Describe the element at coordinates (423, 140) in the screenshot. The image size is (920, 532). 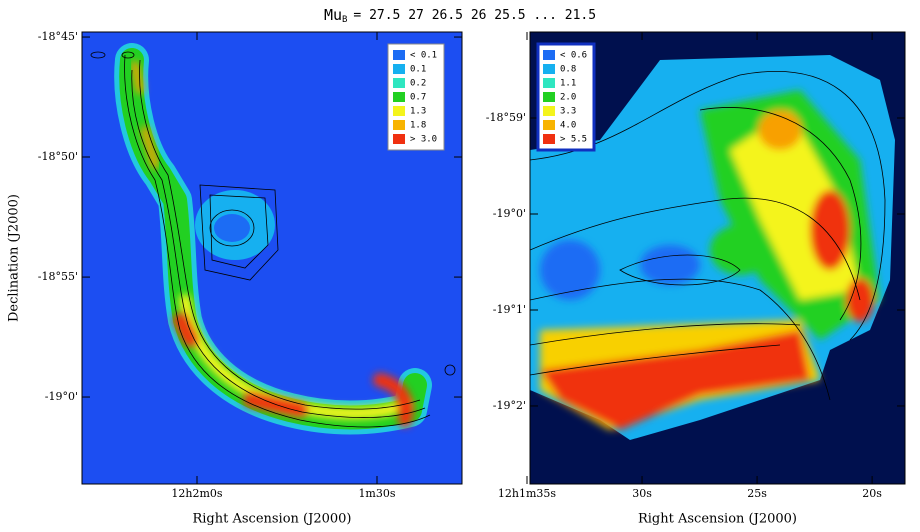
I see `legend-label: > 3.0` at that location.